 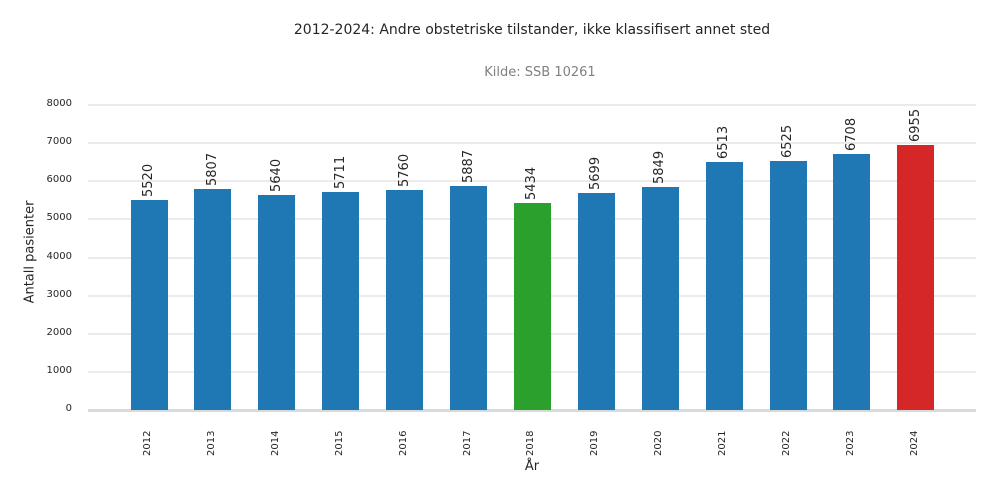 I want to click on bar-value-label: 5711, so click(x=340, y=173).